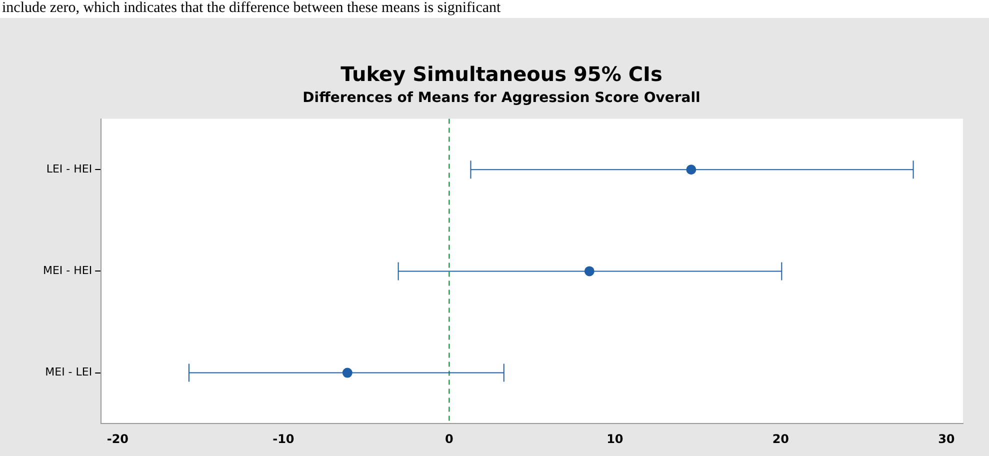  What do you see at coordinates (946, 439) in the screenshot?
I see `x-tick-label: 30` at bounding box center [946, 439].